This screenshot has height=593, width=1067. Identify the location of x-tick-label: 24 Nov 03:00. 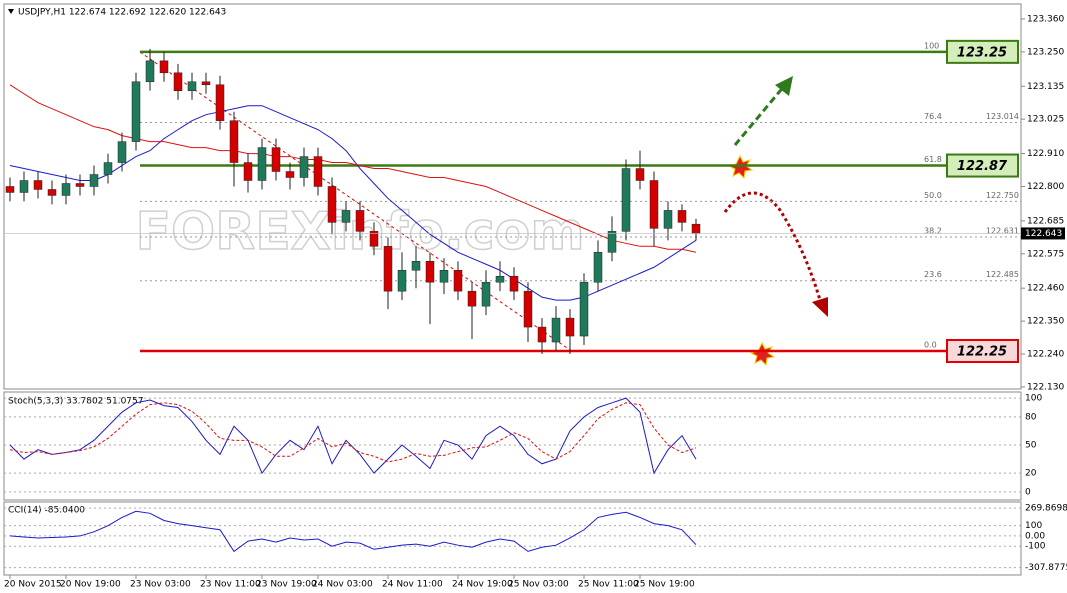
(342, 585).